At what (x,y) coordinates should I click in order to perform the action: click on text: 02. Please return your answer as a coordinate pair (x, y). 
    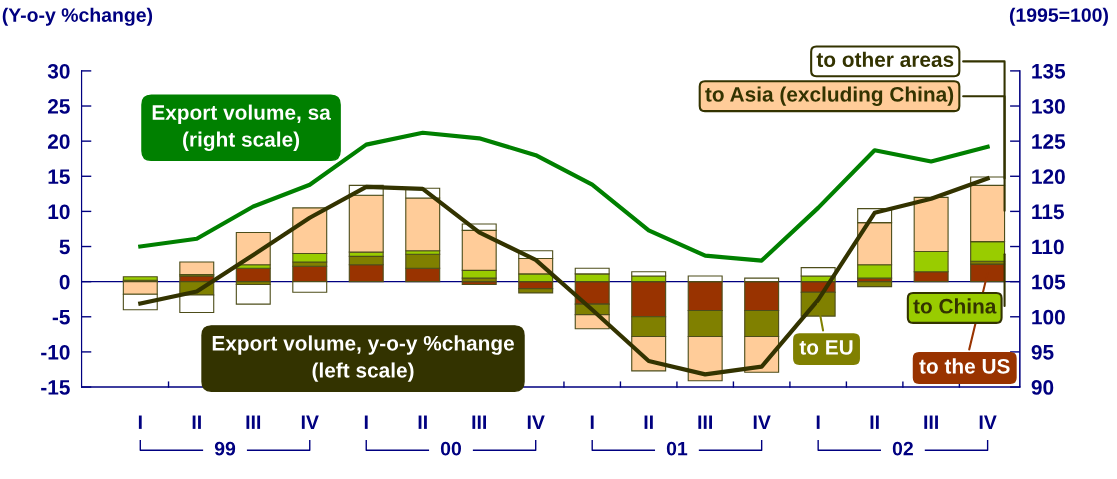
    Looking at the image, I should click on (902, 448).